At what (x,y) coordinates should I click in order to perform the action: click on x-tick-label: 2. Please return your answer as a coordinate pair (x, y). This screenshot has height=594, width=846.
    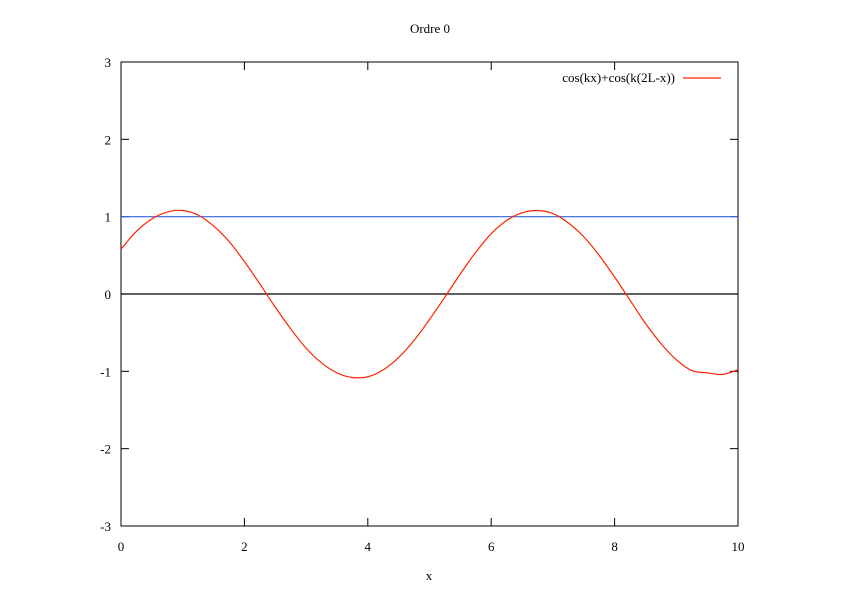
    Looking at the image, I should click on (244, 546).